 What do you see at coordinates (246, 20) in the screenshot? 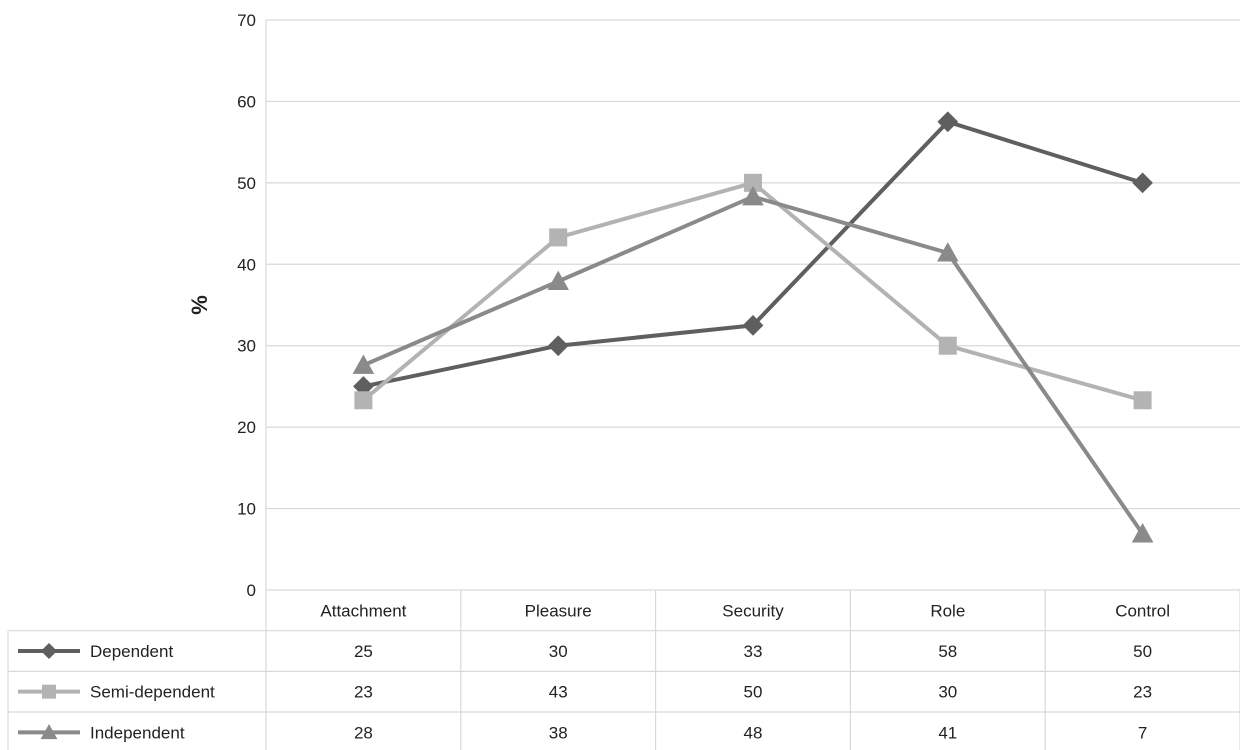
I see `y-tick-label: 70` at bounding box center [246, 20].